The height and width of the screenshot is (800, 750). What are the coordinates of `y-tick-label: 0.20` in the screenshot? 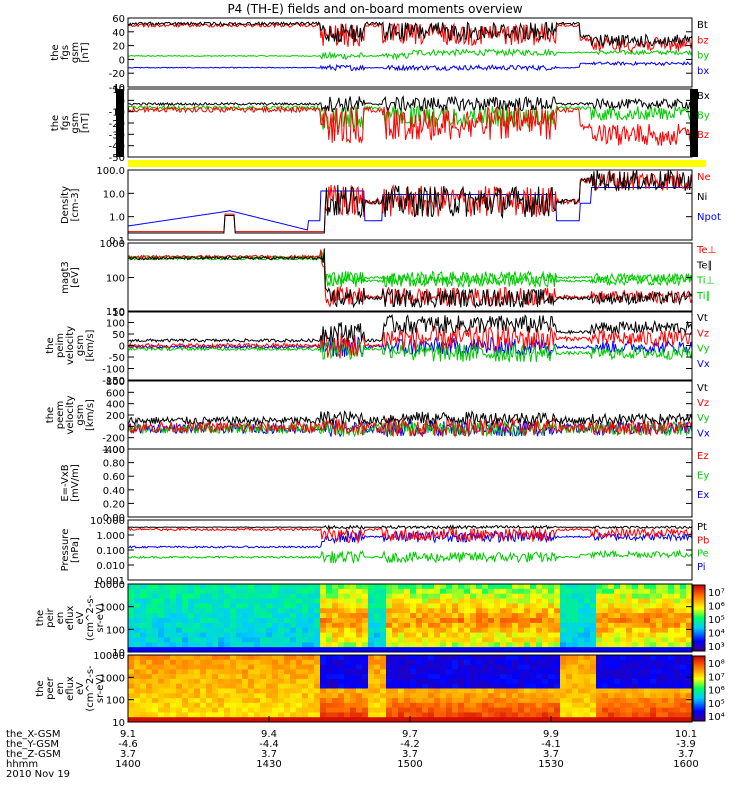 It's located at (114, 504).